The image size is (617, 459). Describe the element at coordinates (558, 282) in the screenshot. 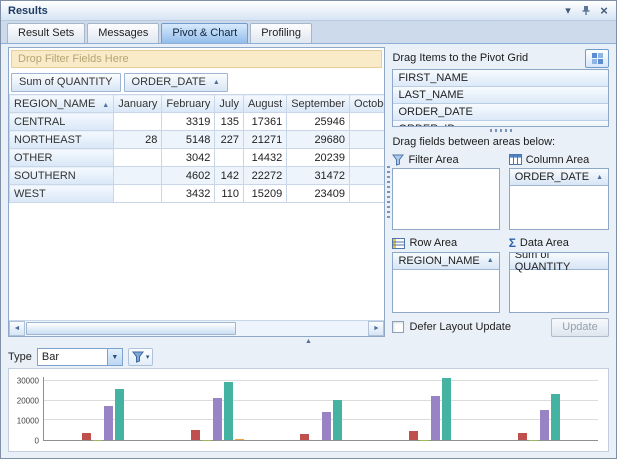

I see `data-area-box: Sum of QUANTITY` at that location.